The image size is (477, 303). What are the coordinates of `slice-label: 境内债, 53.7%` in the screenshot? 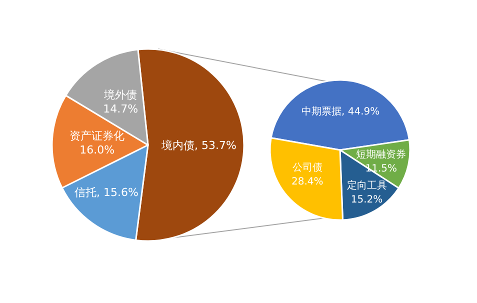 It's located at (198, 145).